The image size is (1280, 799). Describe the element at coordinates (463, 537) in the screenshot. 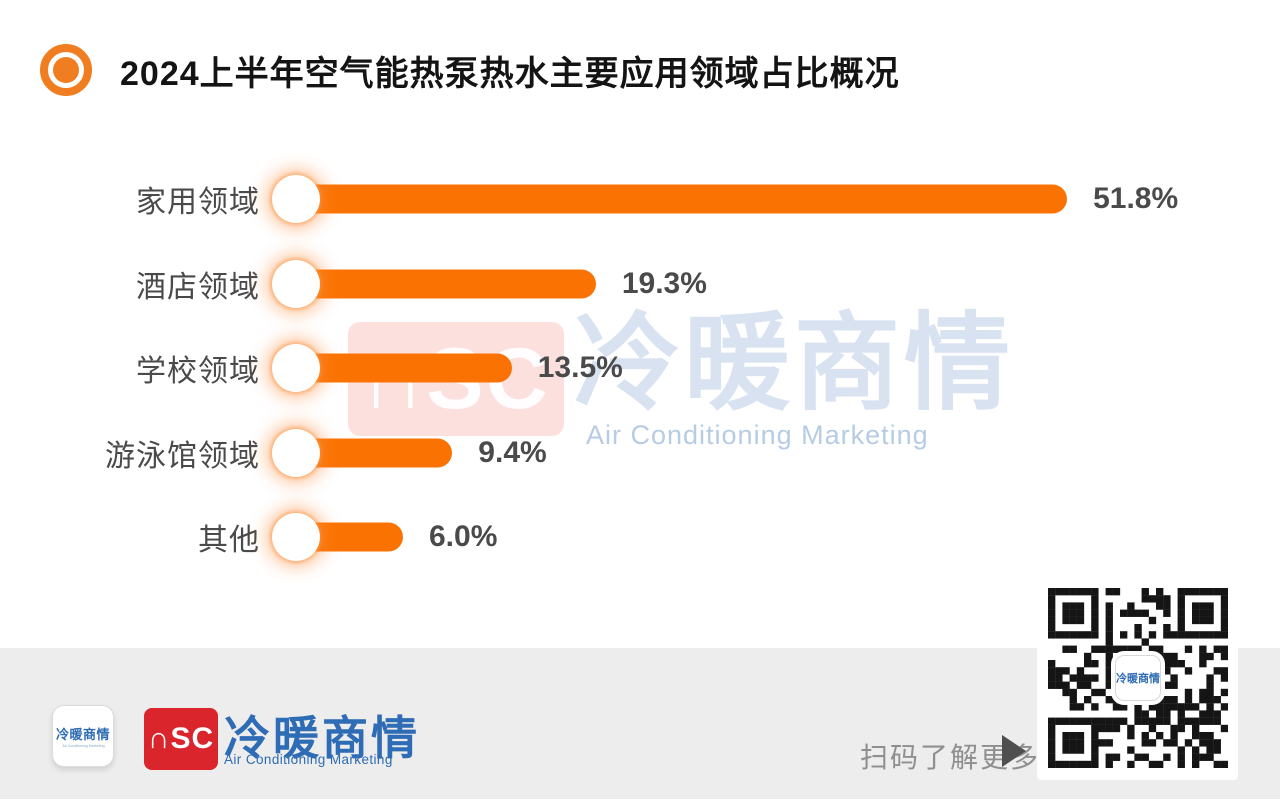

I see `bar-value: 6.0%` at that location.